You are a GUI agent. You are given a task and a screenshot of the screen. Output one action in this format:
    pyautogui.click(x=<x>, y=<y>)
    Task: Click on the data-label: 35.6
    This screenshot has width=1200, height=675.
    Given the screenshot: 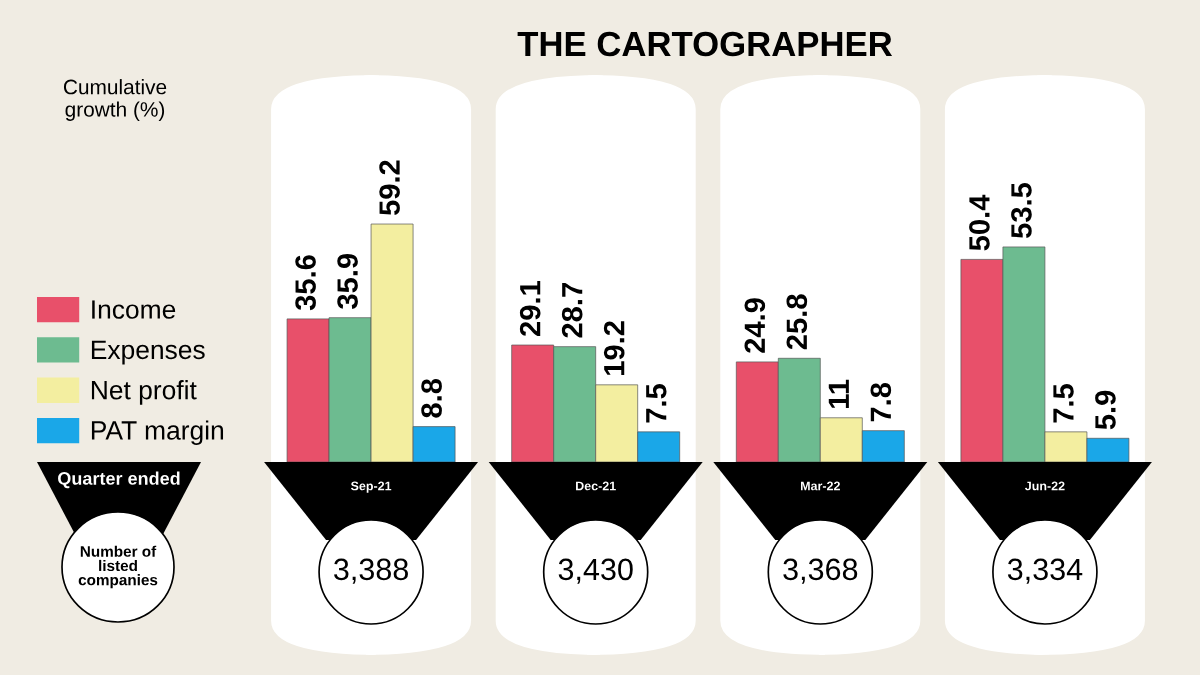 What is the action you would take?
    pyautogui.click(x=305, y=283)
    